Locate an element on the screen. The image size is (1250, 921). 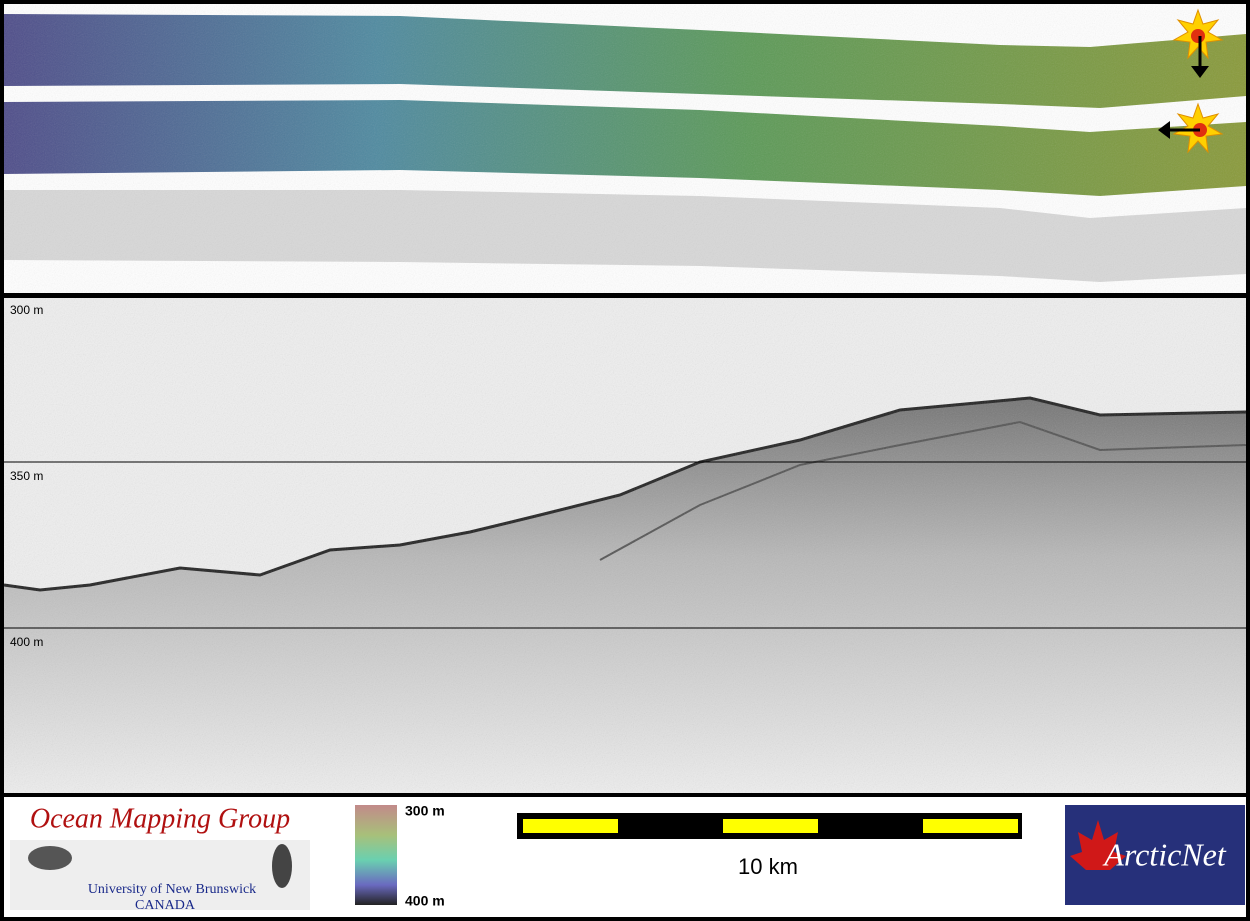
colorbar-label: 300 m is located at coordinates (425, 811).